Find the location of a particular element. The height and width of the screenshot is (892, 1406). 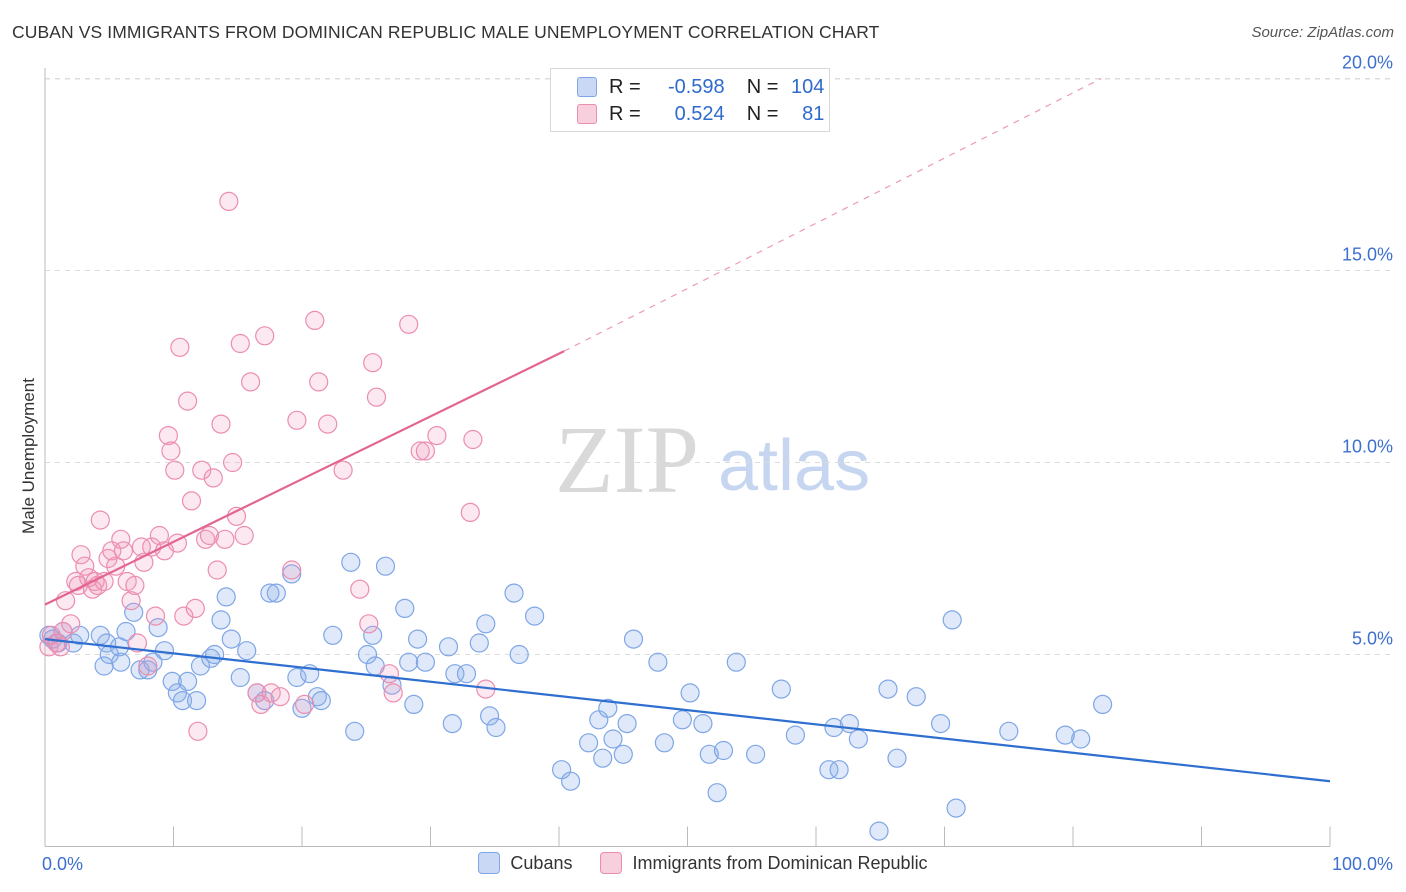

correlation-legend: R = -0.598 N = 104 R = 0.524 N = 81 is located at coordinates (690, 100).